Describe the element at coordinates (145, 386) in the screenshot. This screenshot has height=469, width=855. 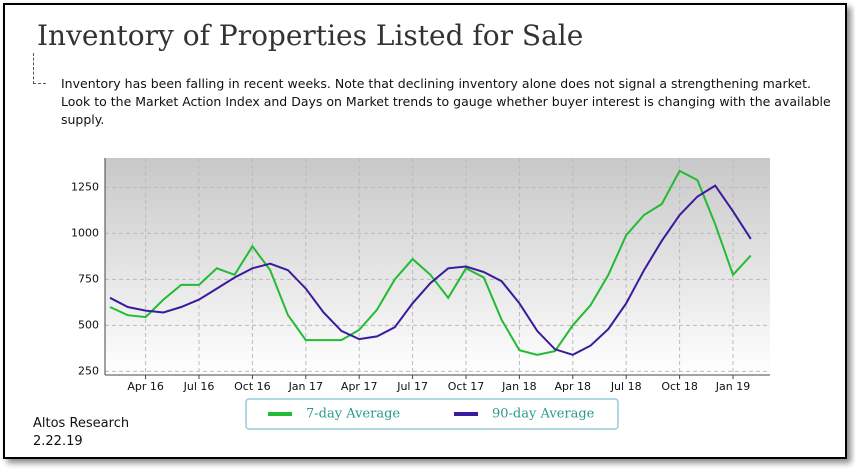
I see `x-tick-label: Apr 16` at that location.